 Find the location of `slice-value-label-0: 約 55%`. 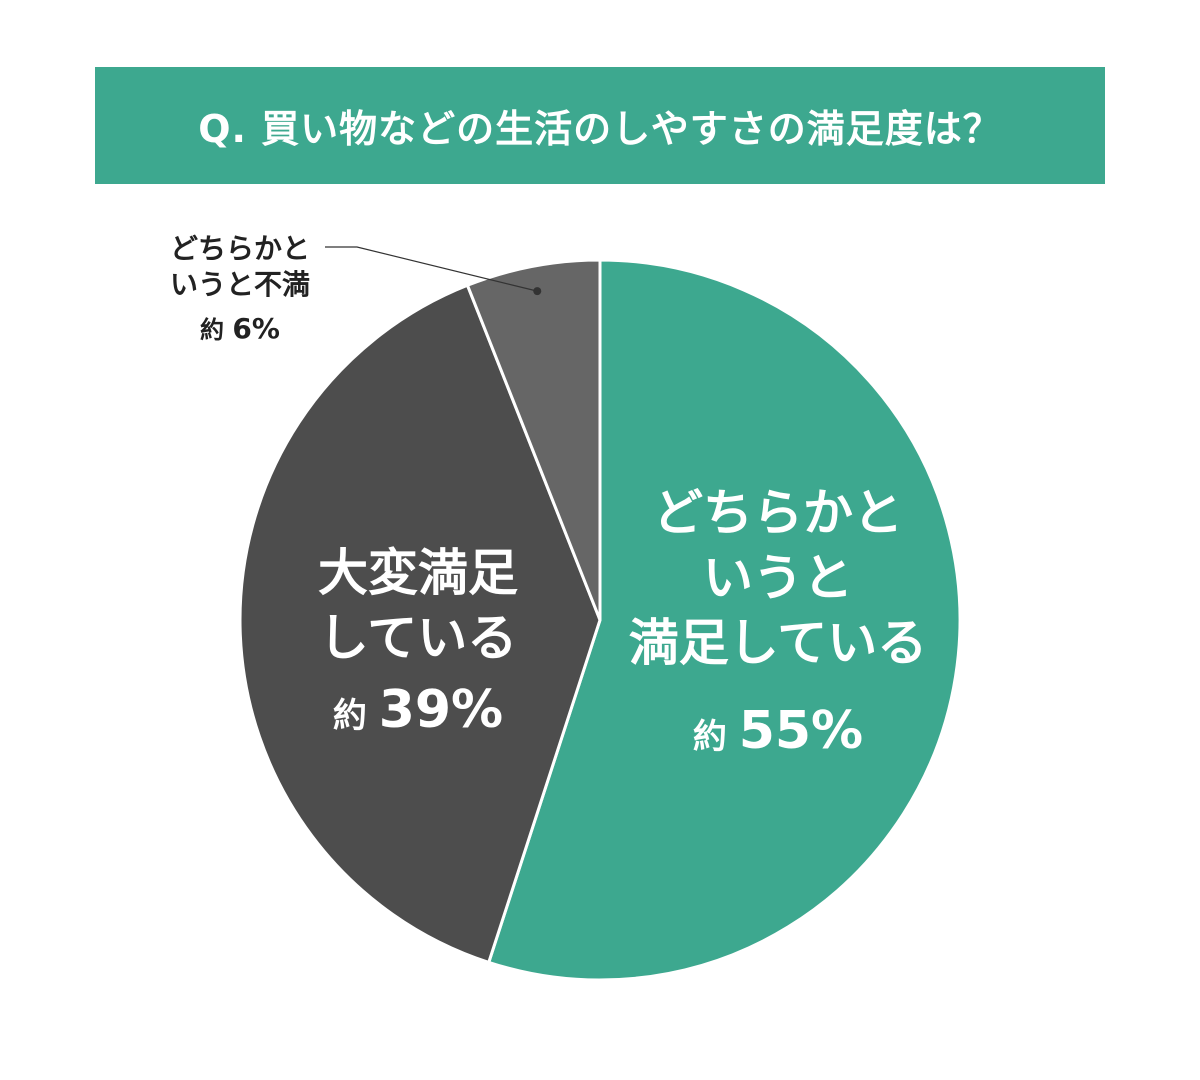

slice-value-label-0: 約 55% is located at coordinates (778, 731).